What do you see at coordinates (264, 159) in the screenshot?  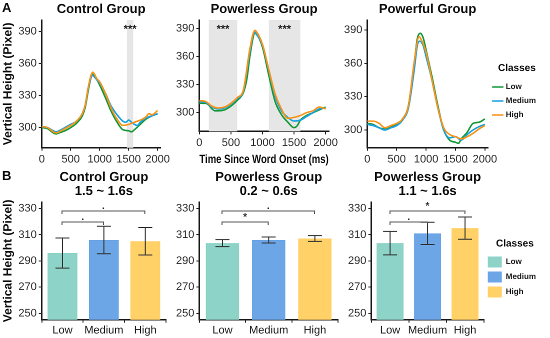 I see `x-axis-title: Time Since Word Onset (ms)` at bounding box center [264, 159].